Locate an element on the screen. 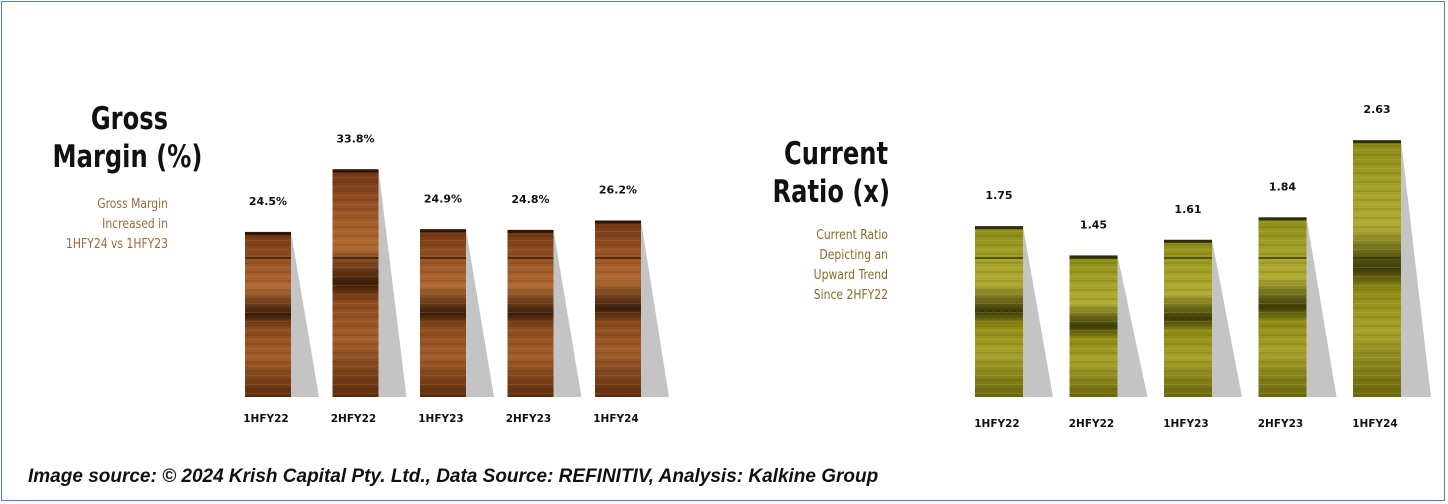  gross-margin-note-line-3: 1HFY24 vs 1HFY23 is located at coordinates (117, 244).